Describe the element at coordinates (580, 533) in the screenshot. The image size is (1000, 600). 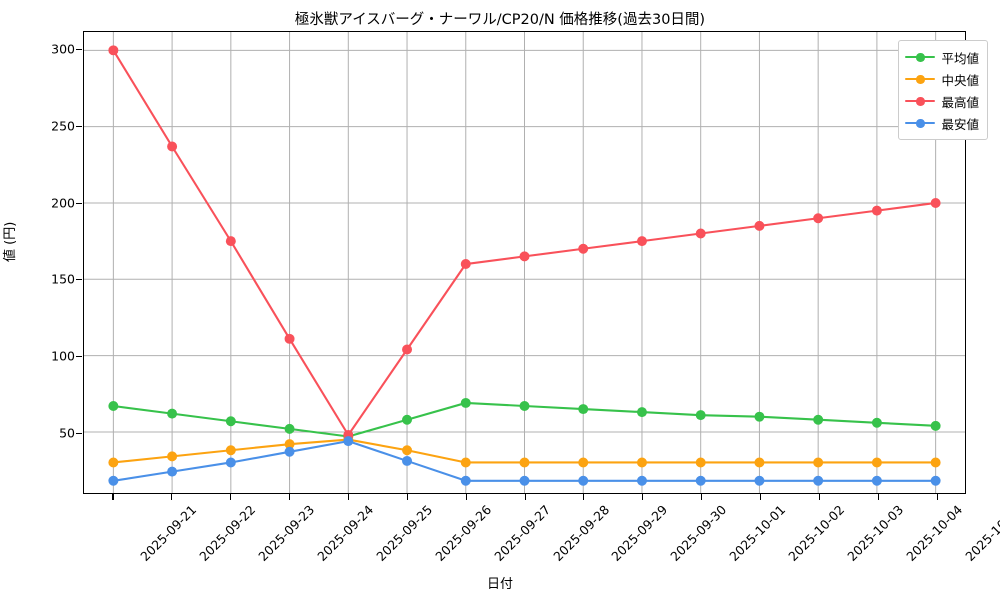
I see `x-tick-label: 2025-09-28` at that location.